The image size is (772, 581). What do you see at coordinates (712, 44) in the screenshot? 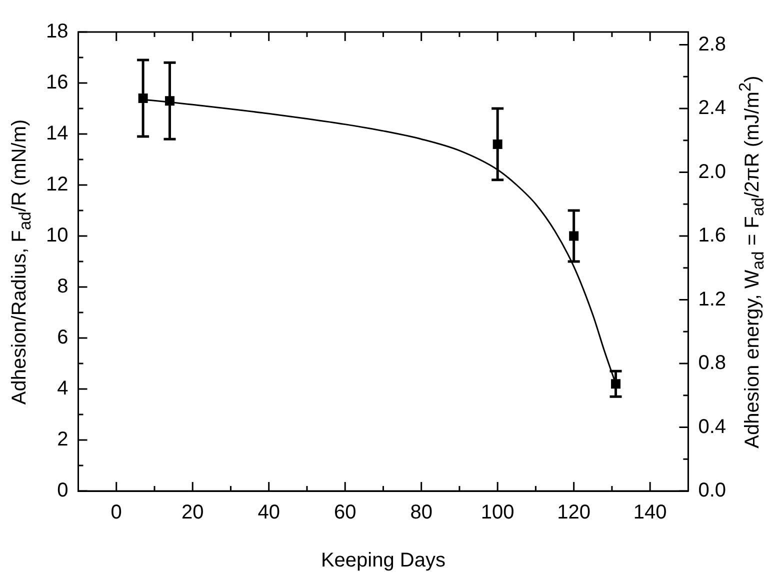
I see `y2-tick-label: 2.8` at bounding box center [712, 44].